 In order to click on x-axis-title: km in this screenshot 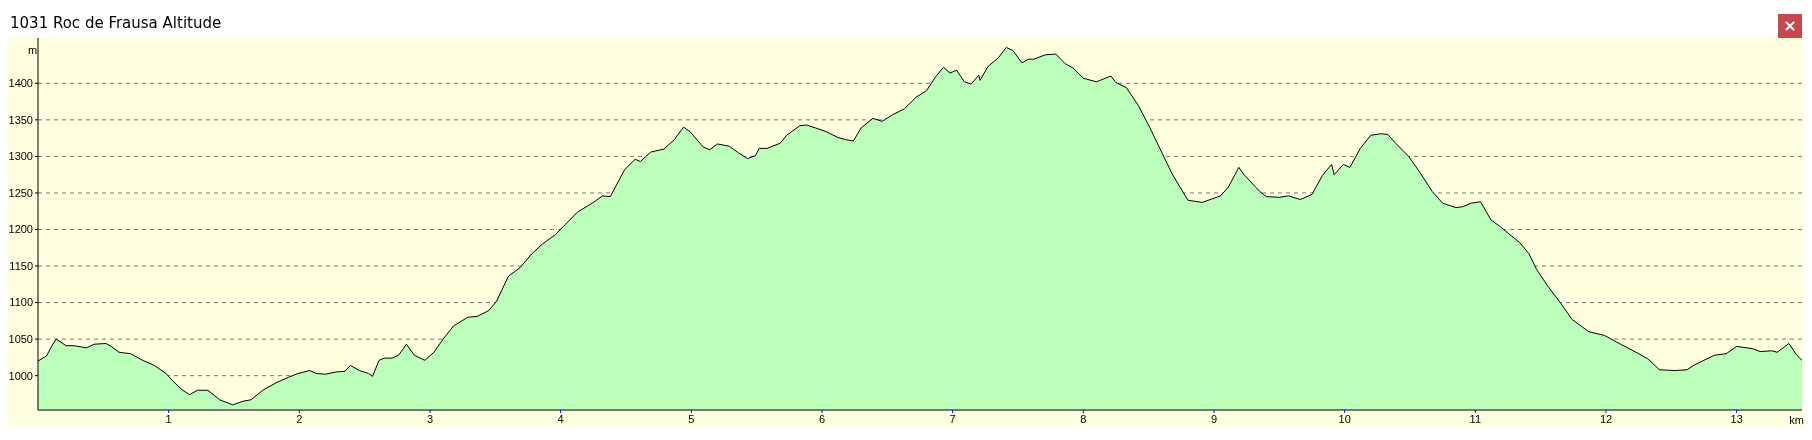, I will do `click(1796, 420)`.